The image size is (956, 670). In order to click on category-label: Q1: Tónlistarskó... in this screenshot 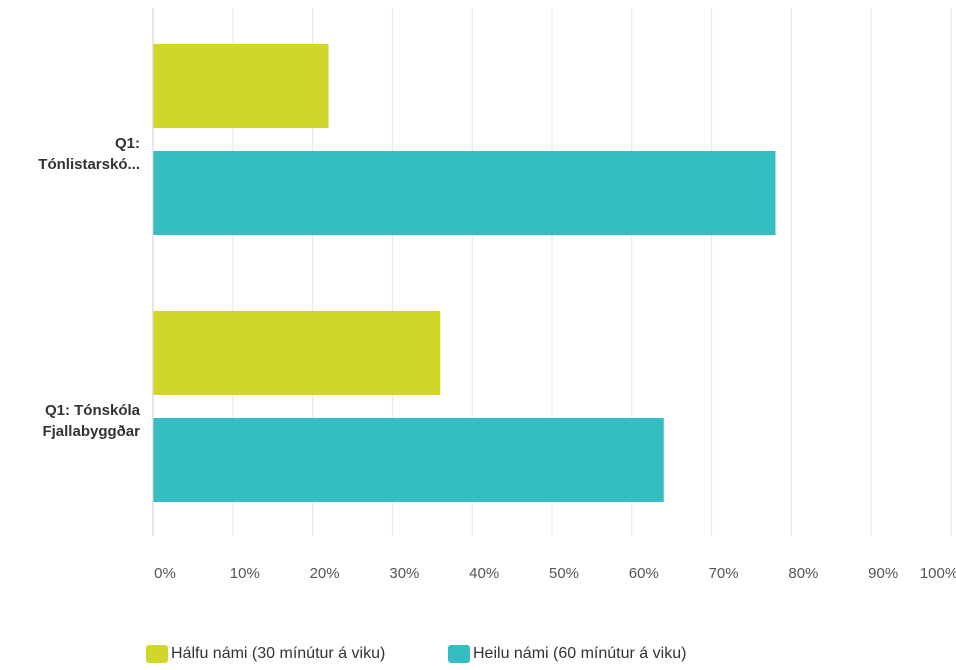, I will do `click(70, 154)`.